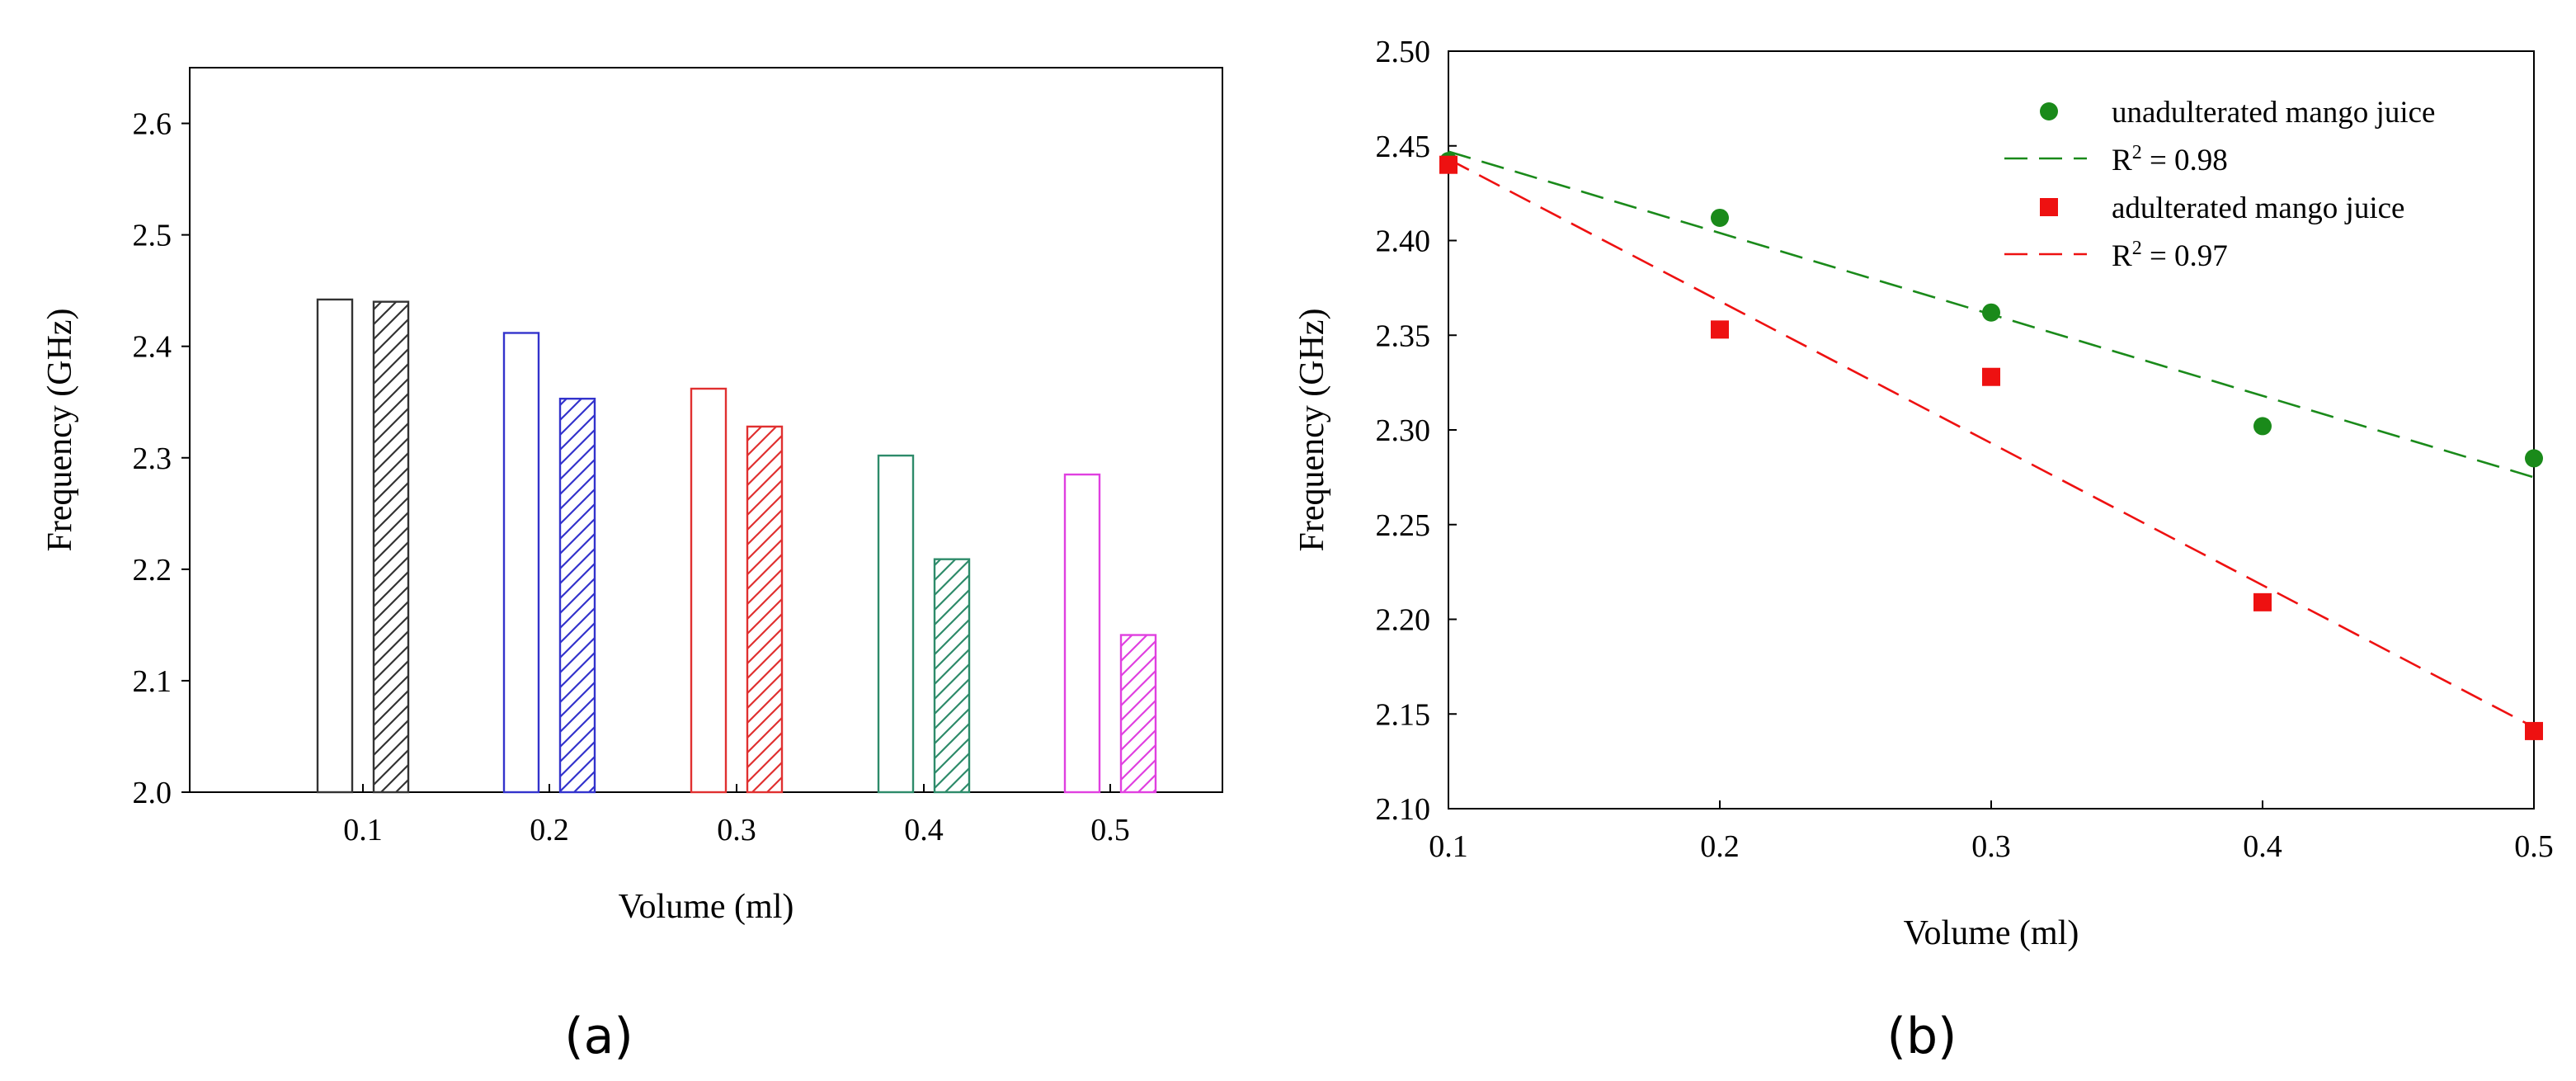  Describe the element at coordinates (152, 681) in the screenshot. I see `panel-a-y-tick-label: 2.1` at that location.